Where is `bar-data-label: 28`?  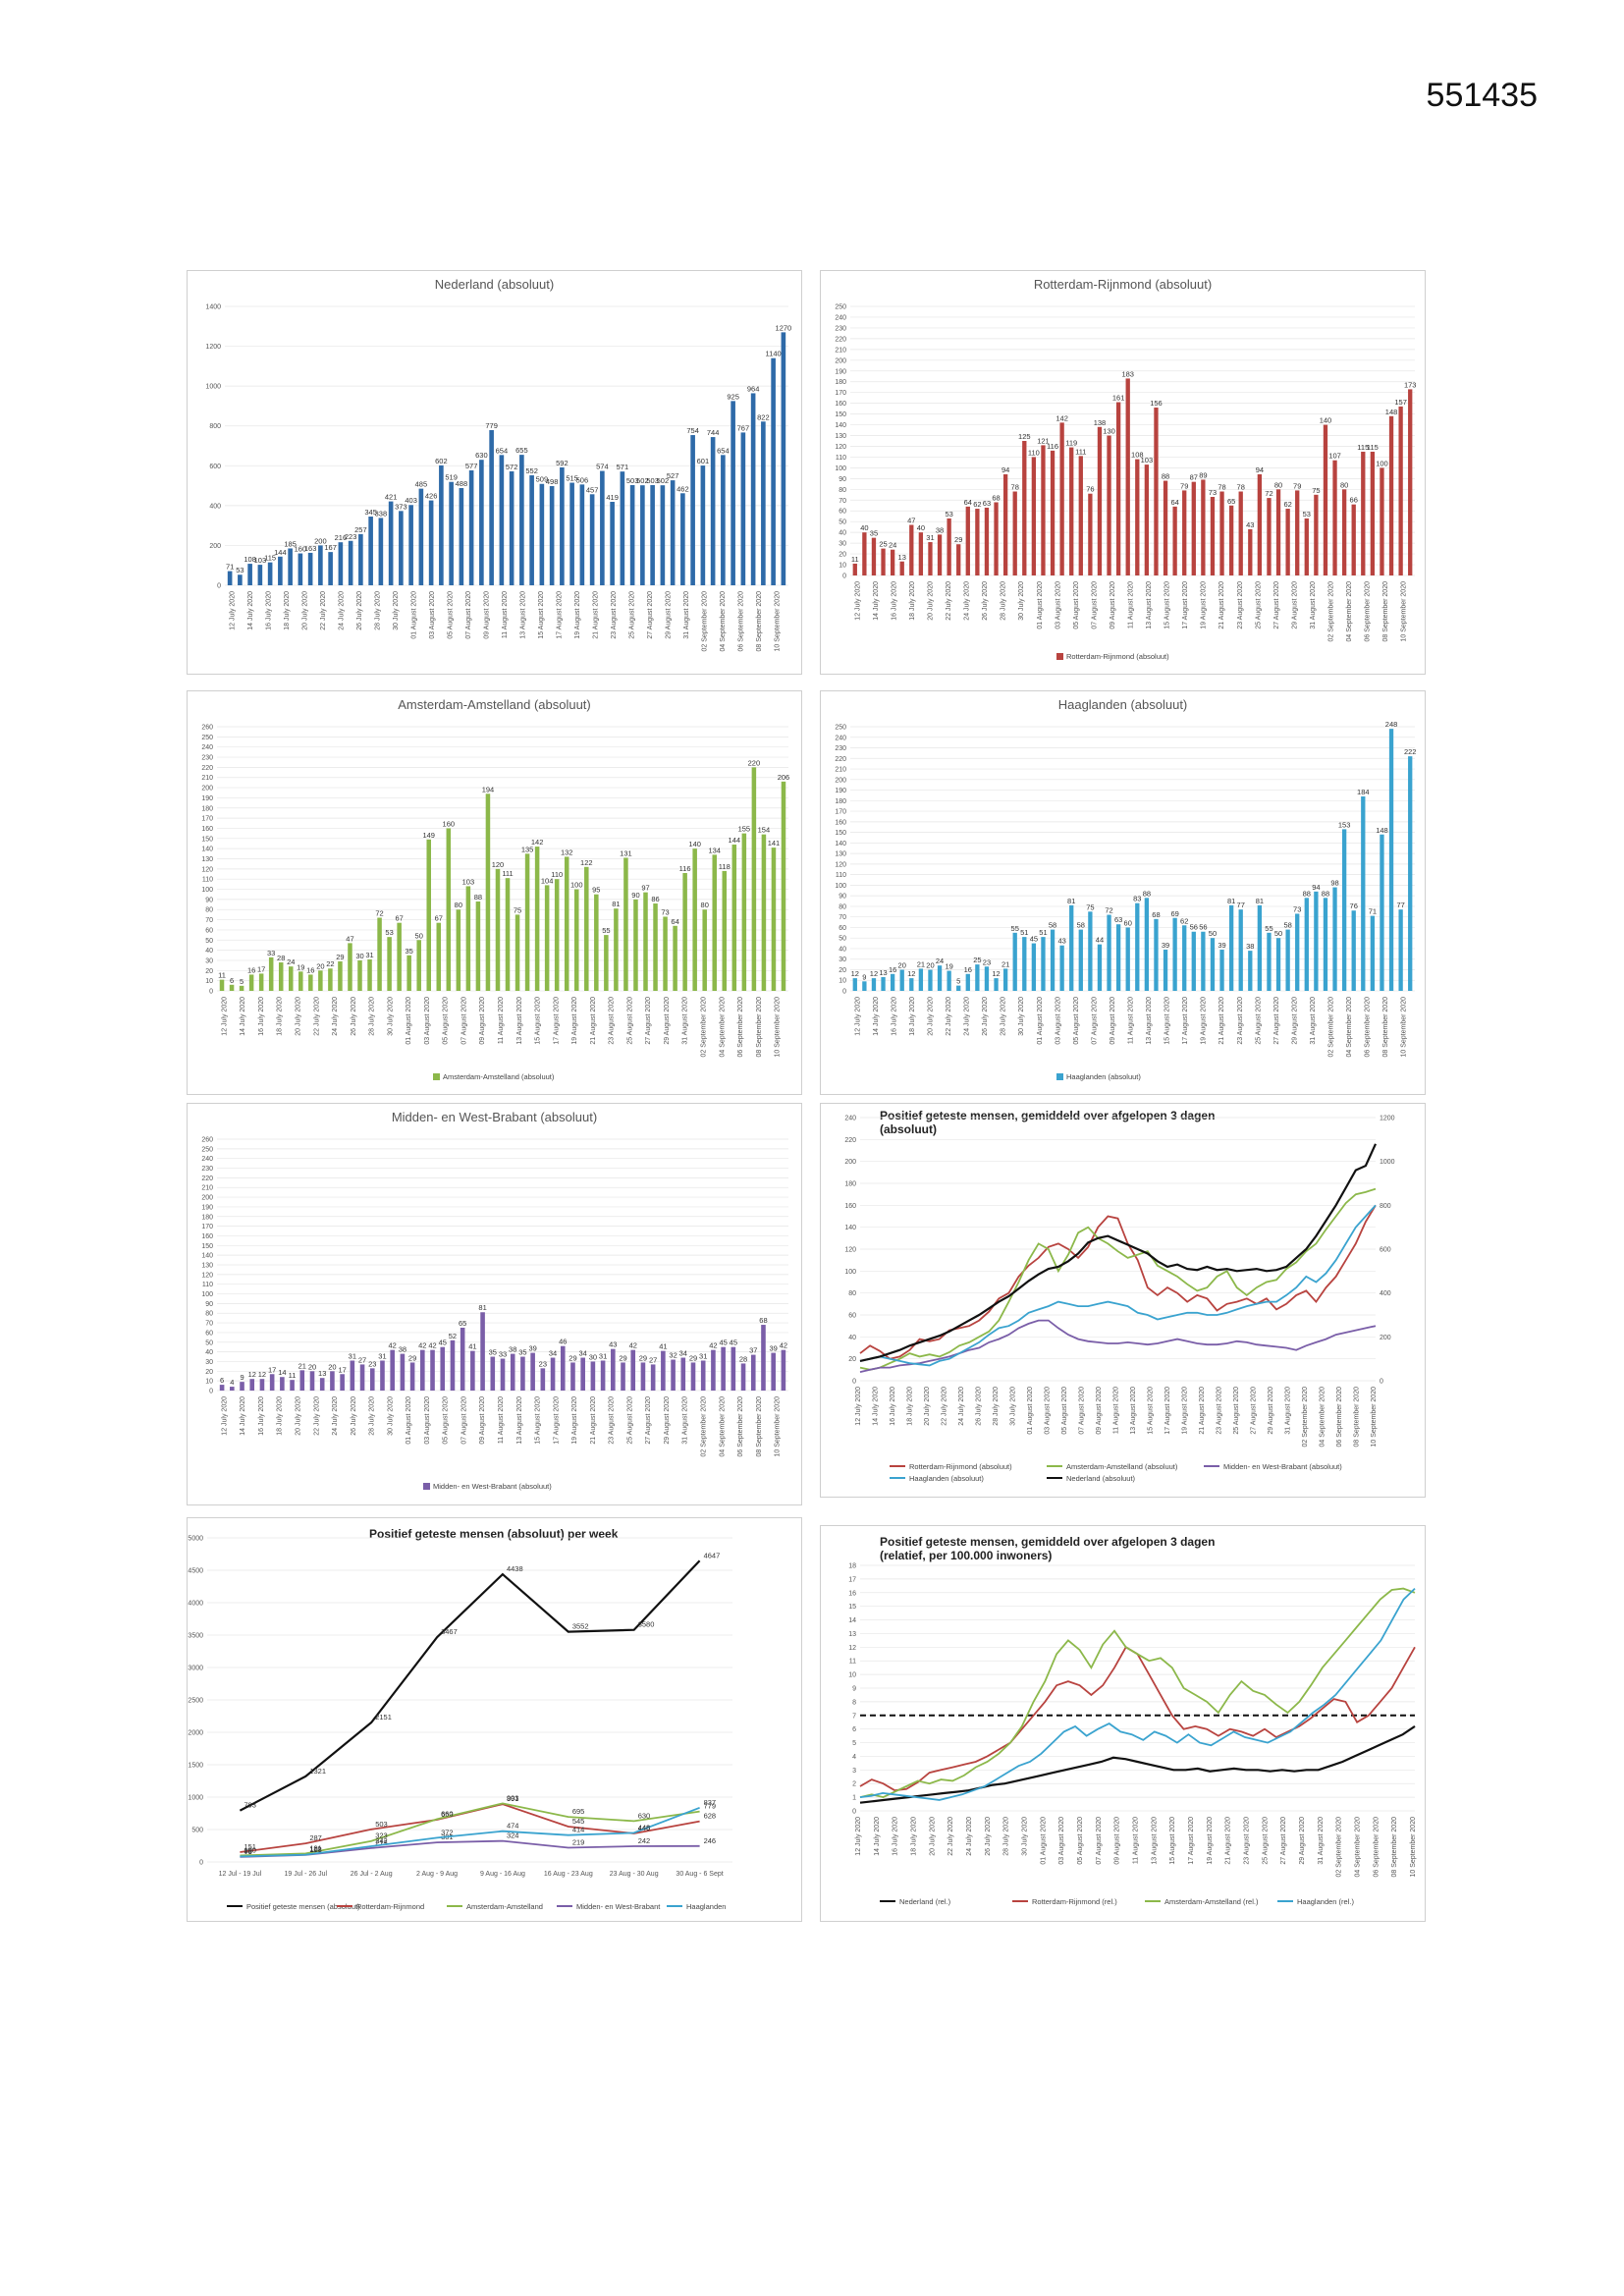 bar-data-label: 28 is located at coordinates (281, 958).